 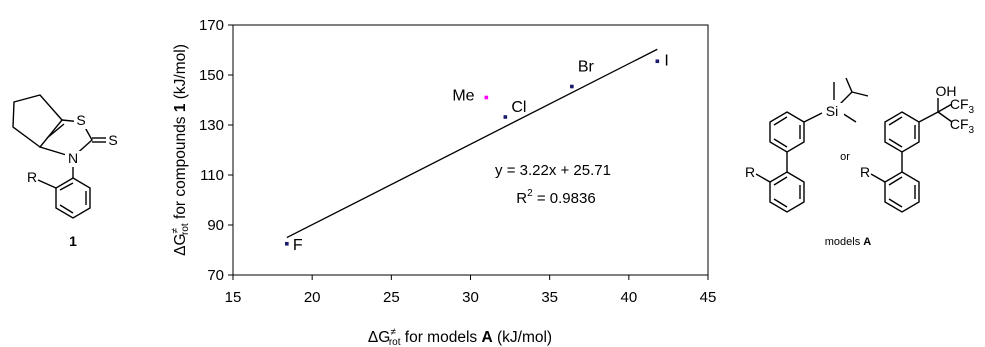 What do you see at coordinates (216, 150) in the screenshot?
I see `y-axis: 70 90 110 130 150 170` at bounding box center [216, 150].